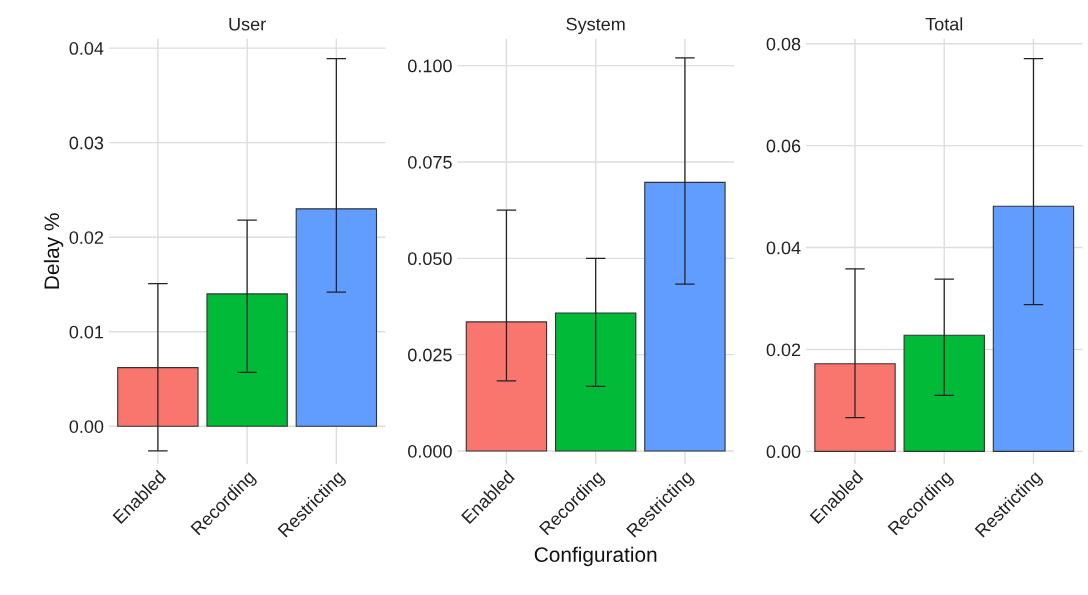 The image size is (1088, 595). I want to click on y-tick-label: 0.08, so click(783, 44).